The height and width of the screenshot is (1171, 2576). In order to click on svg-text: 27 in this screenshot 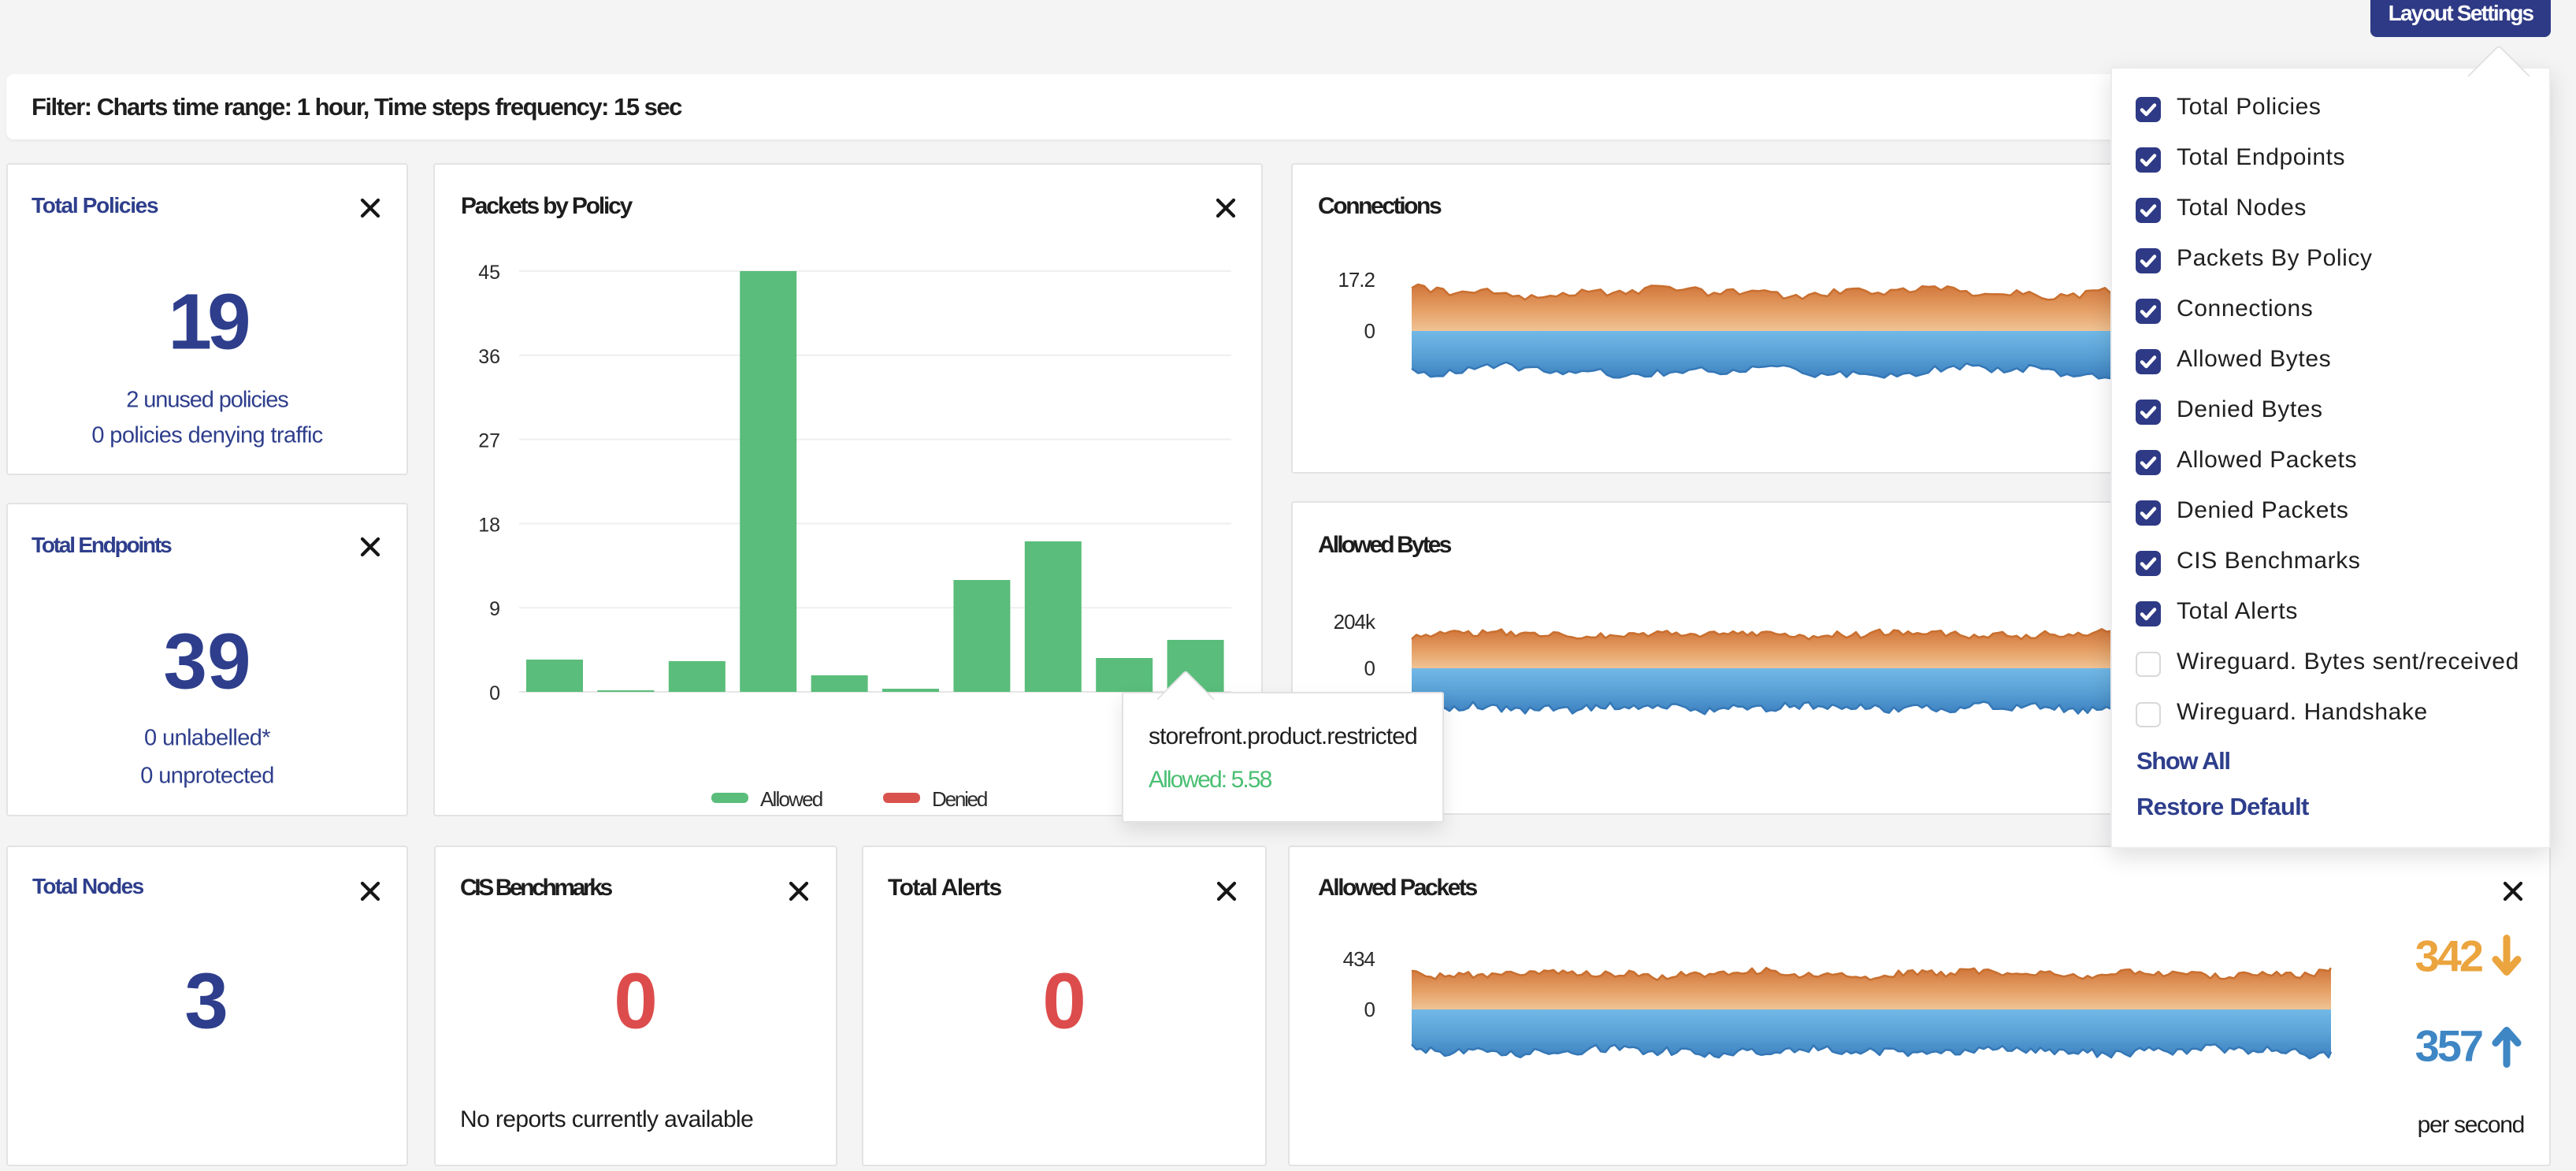, I will do `click(489, 441)`.